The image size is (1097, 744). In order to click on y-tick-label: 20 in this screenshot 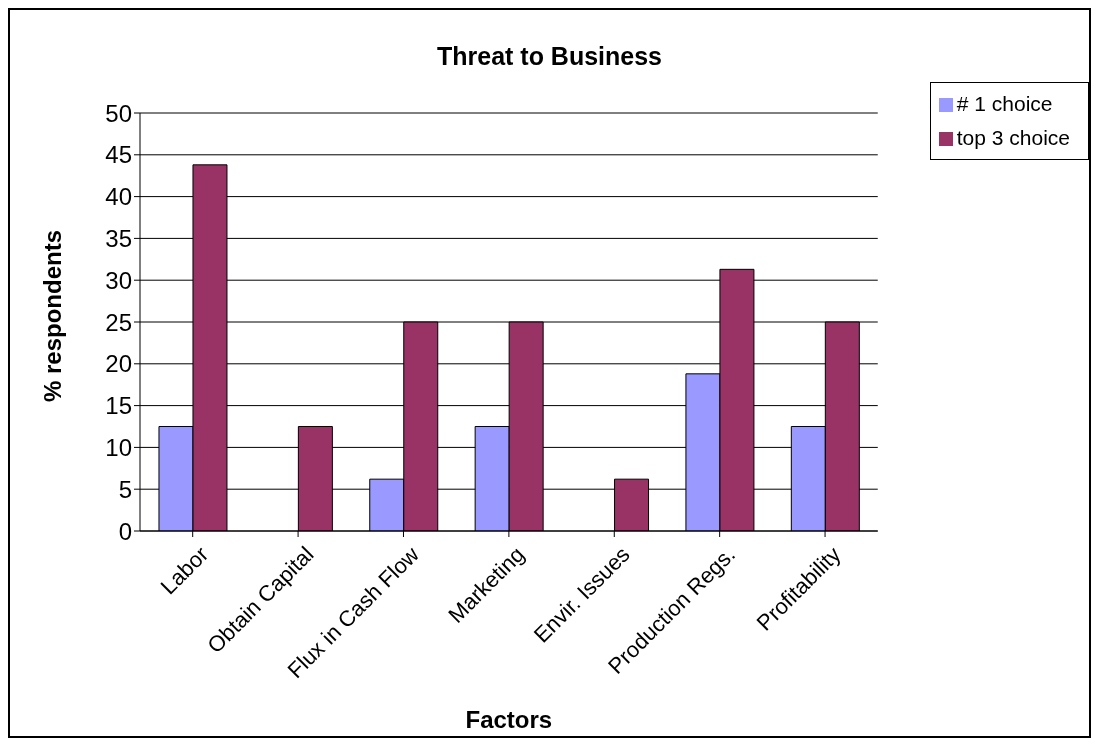, I will do `click(118, 364)`.